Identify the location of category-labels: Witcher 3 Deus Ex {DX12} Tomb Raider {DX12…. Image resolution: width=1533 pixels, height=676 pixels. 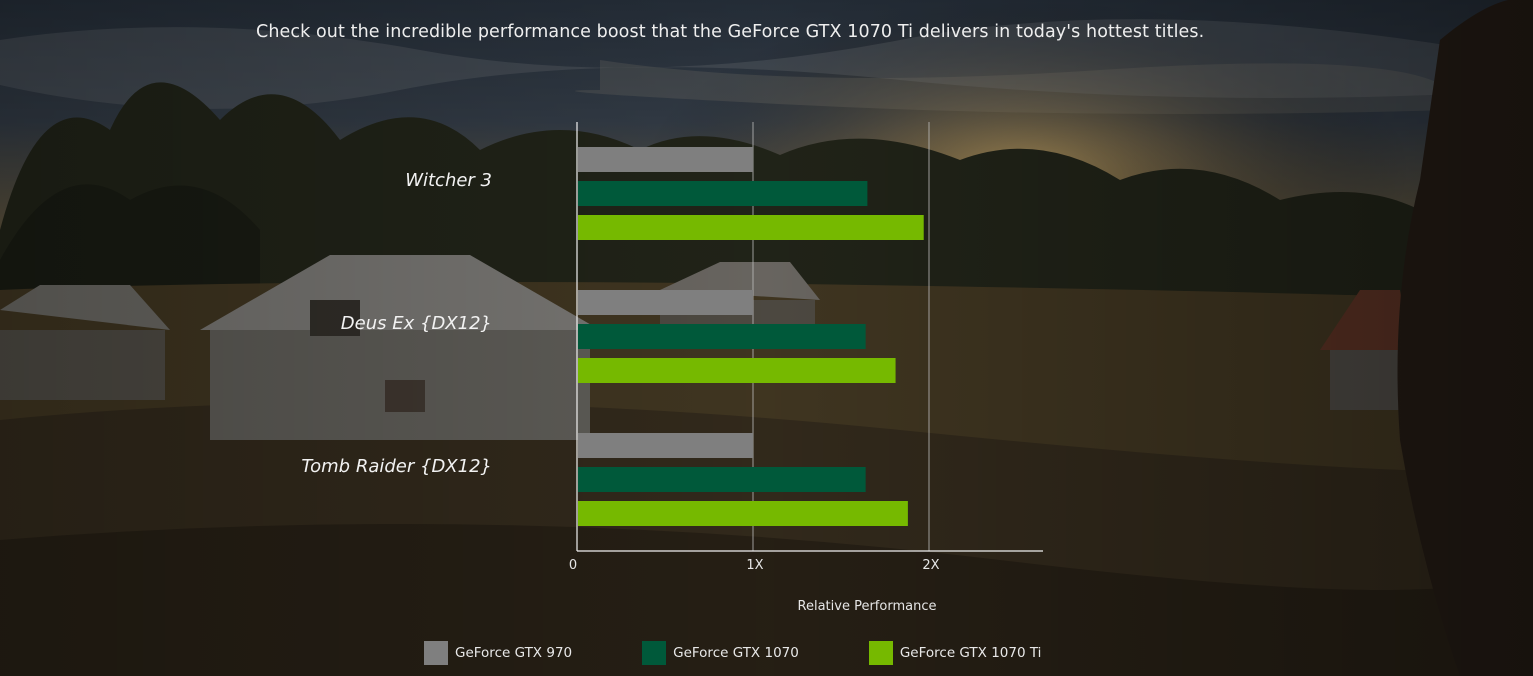
(396, 323).